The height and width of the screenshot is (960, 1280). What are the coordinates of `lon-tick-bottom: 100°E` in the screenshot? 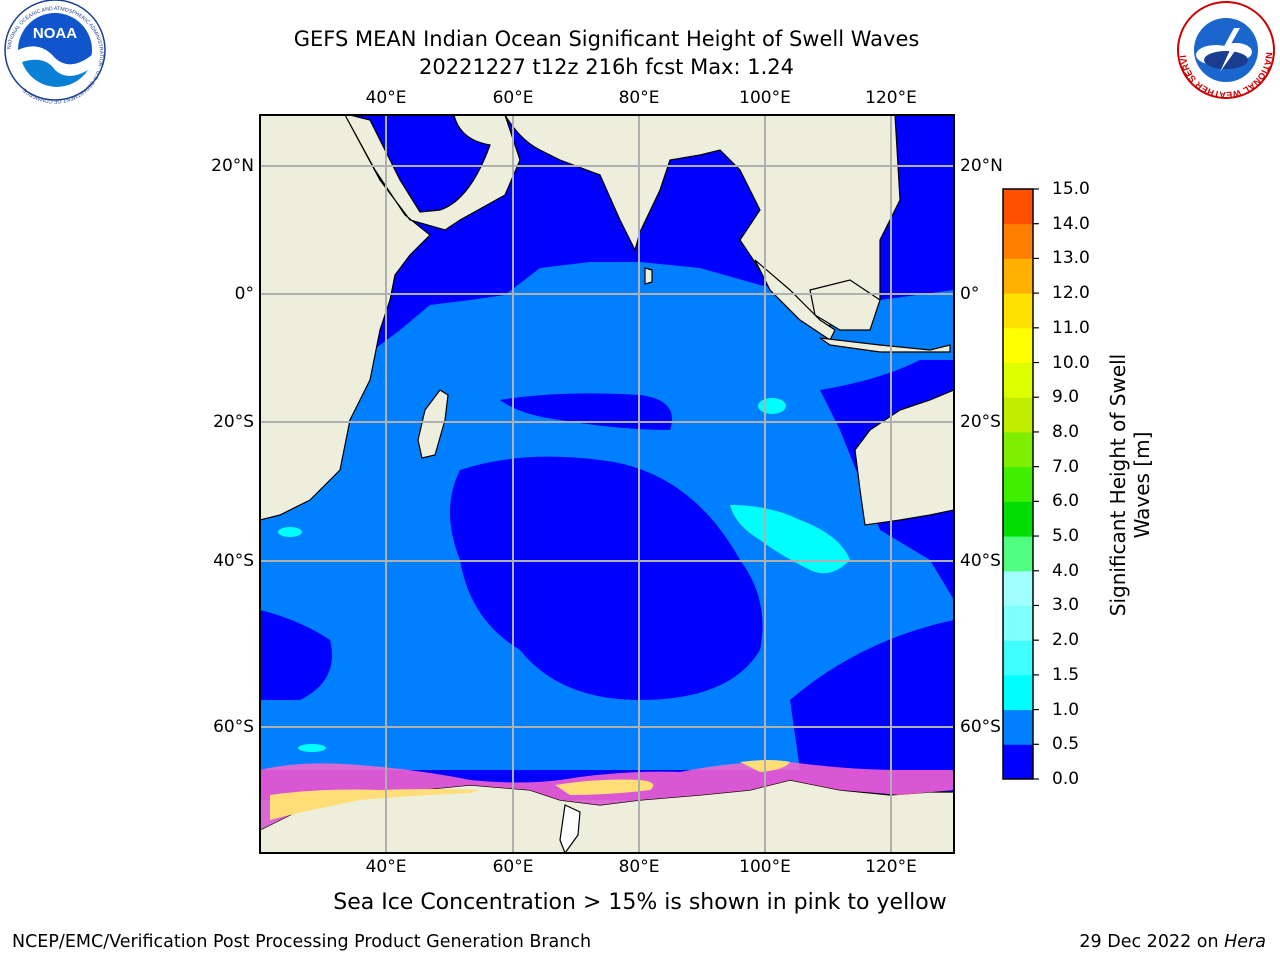 It's located at (765, 867).